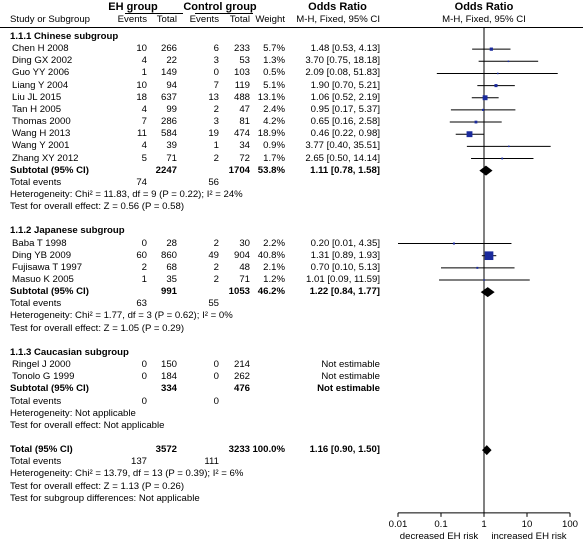 Image resolution: width=583 pixels, height=543 pixels. I want to click on control-total-cell: 488, so click(241, 97).